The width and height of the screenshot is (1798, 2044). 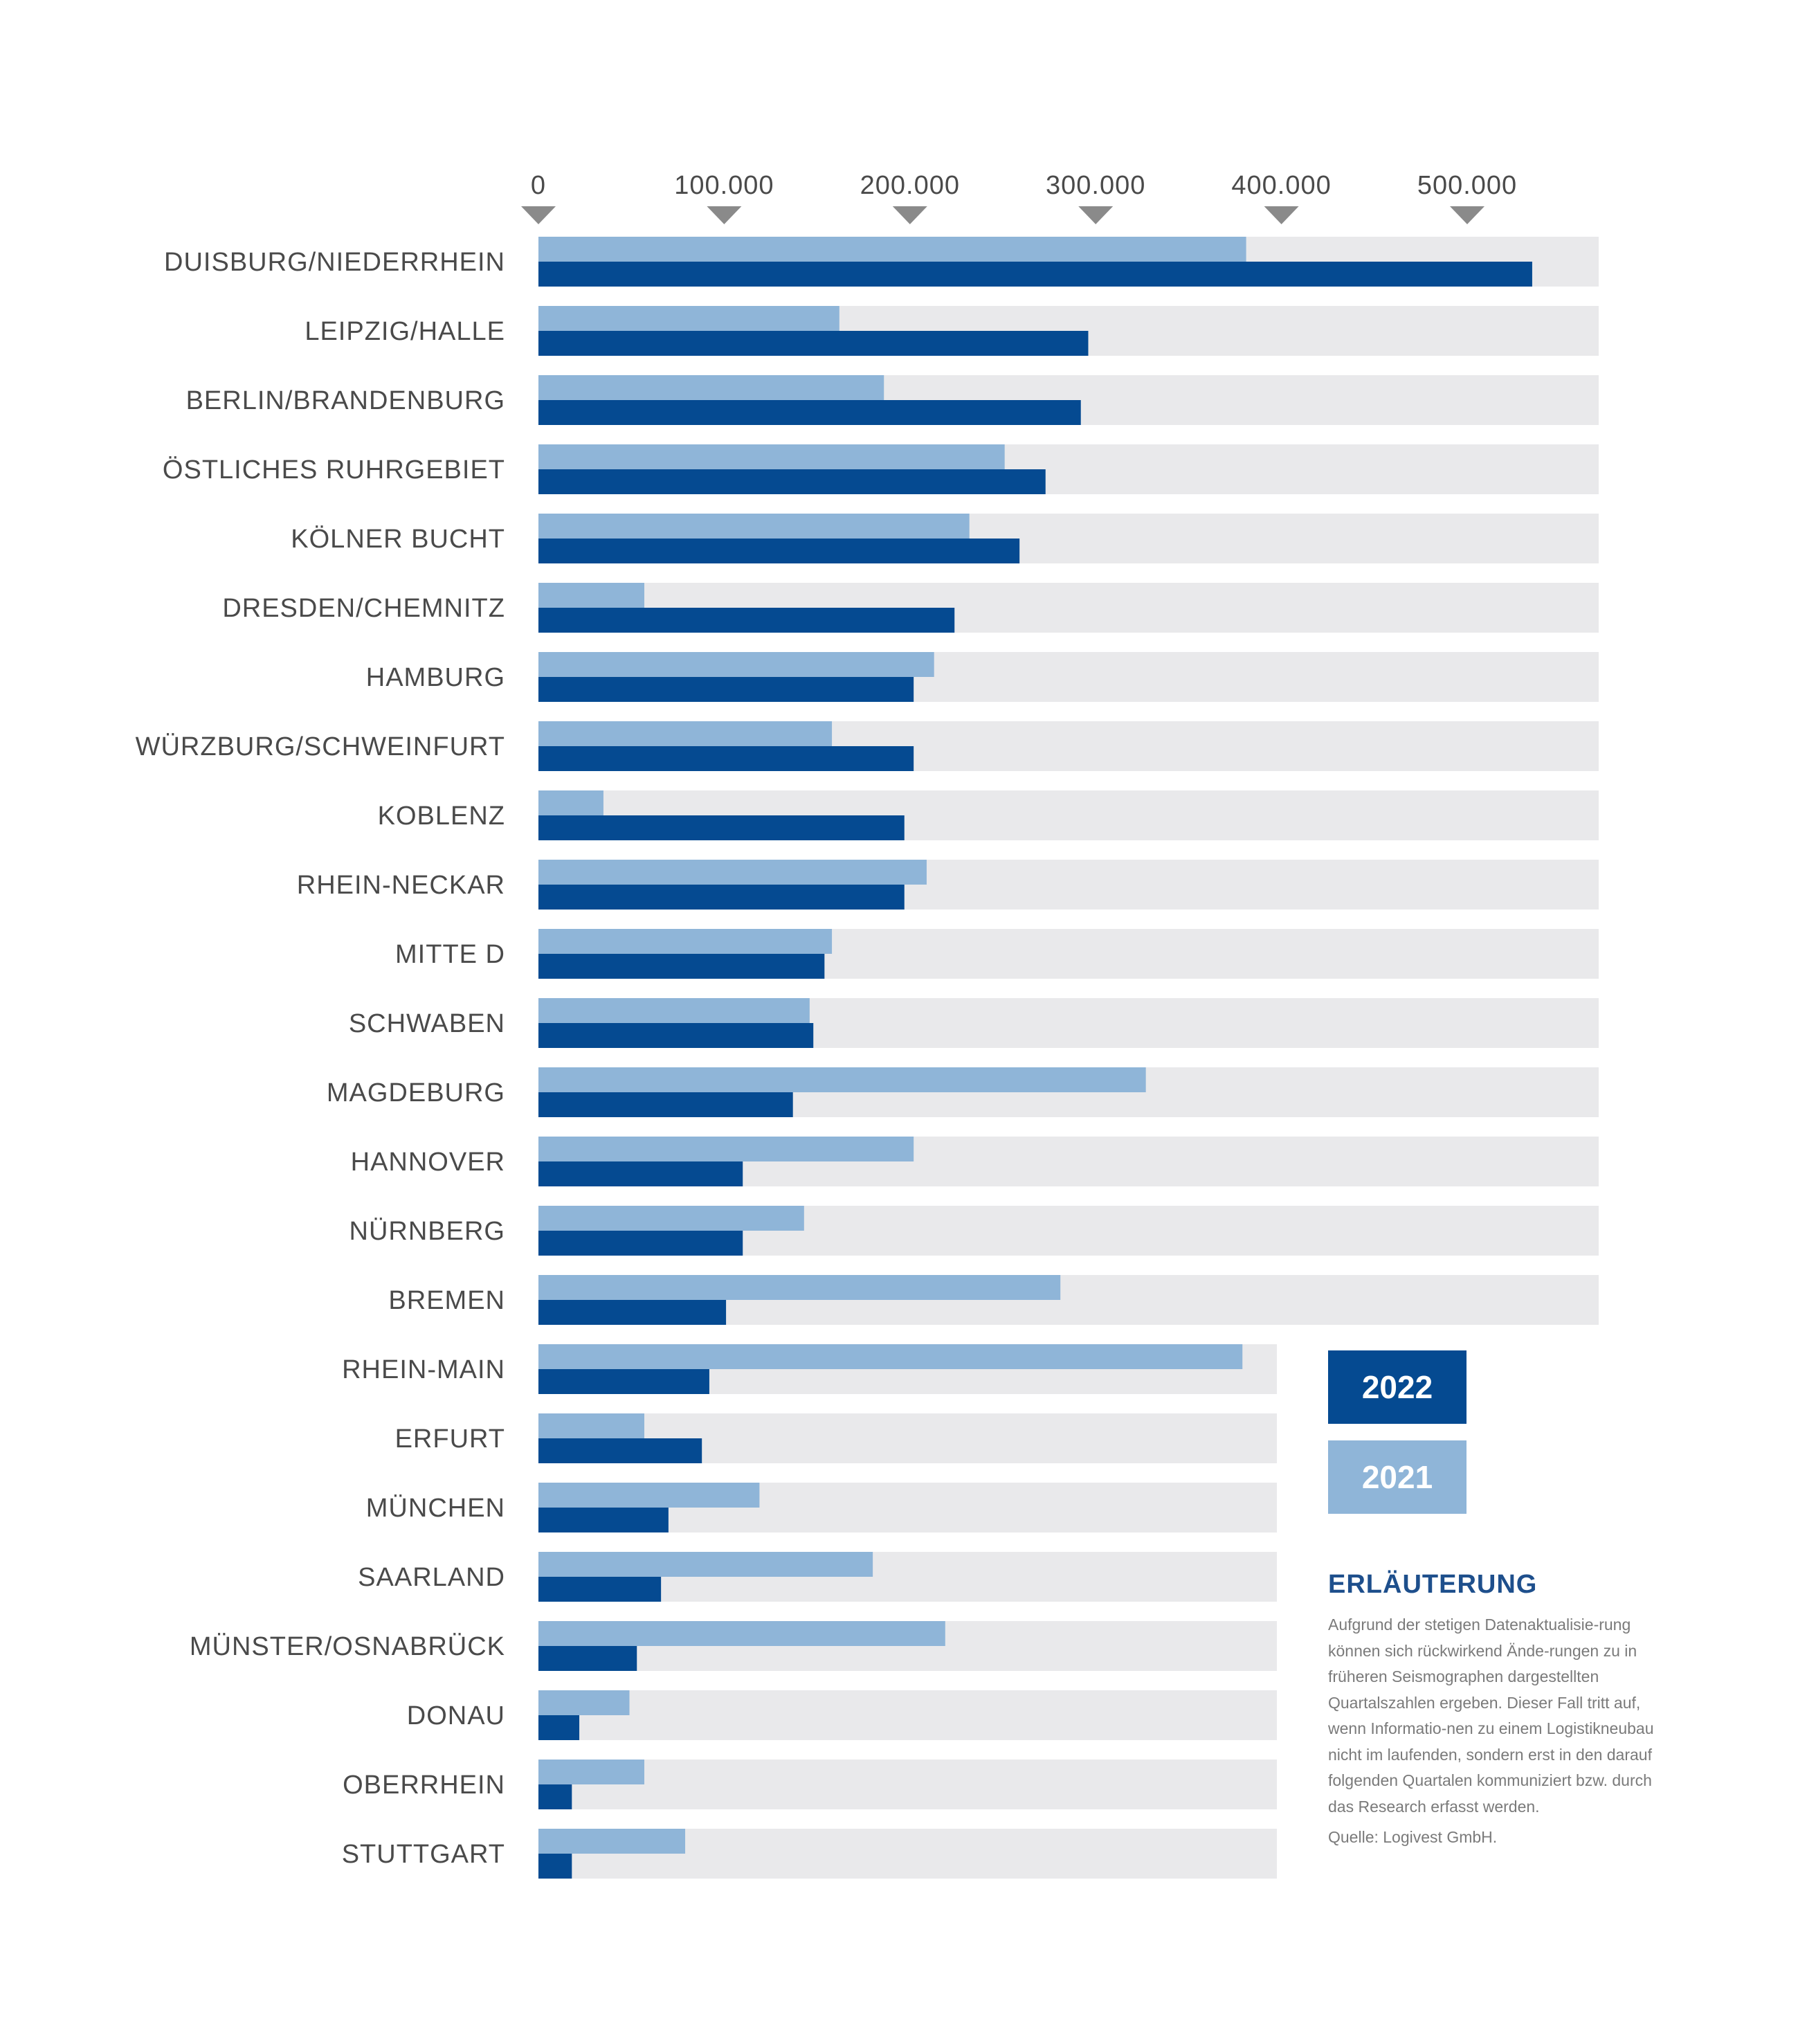 I want to click on x-axis: 0 100.000 200.000 300.000 400.000 500.000, so click(x=1019, y=197).